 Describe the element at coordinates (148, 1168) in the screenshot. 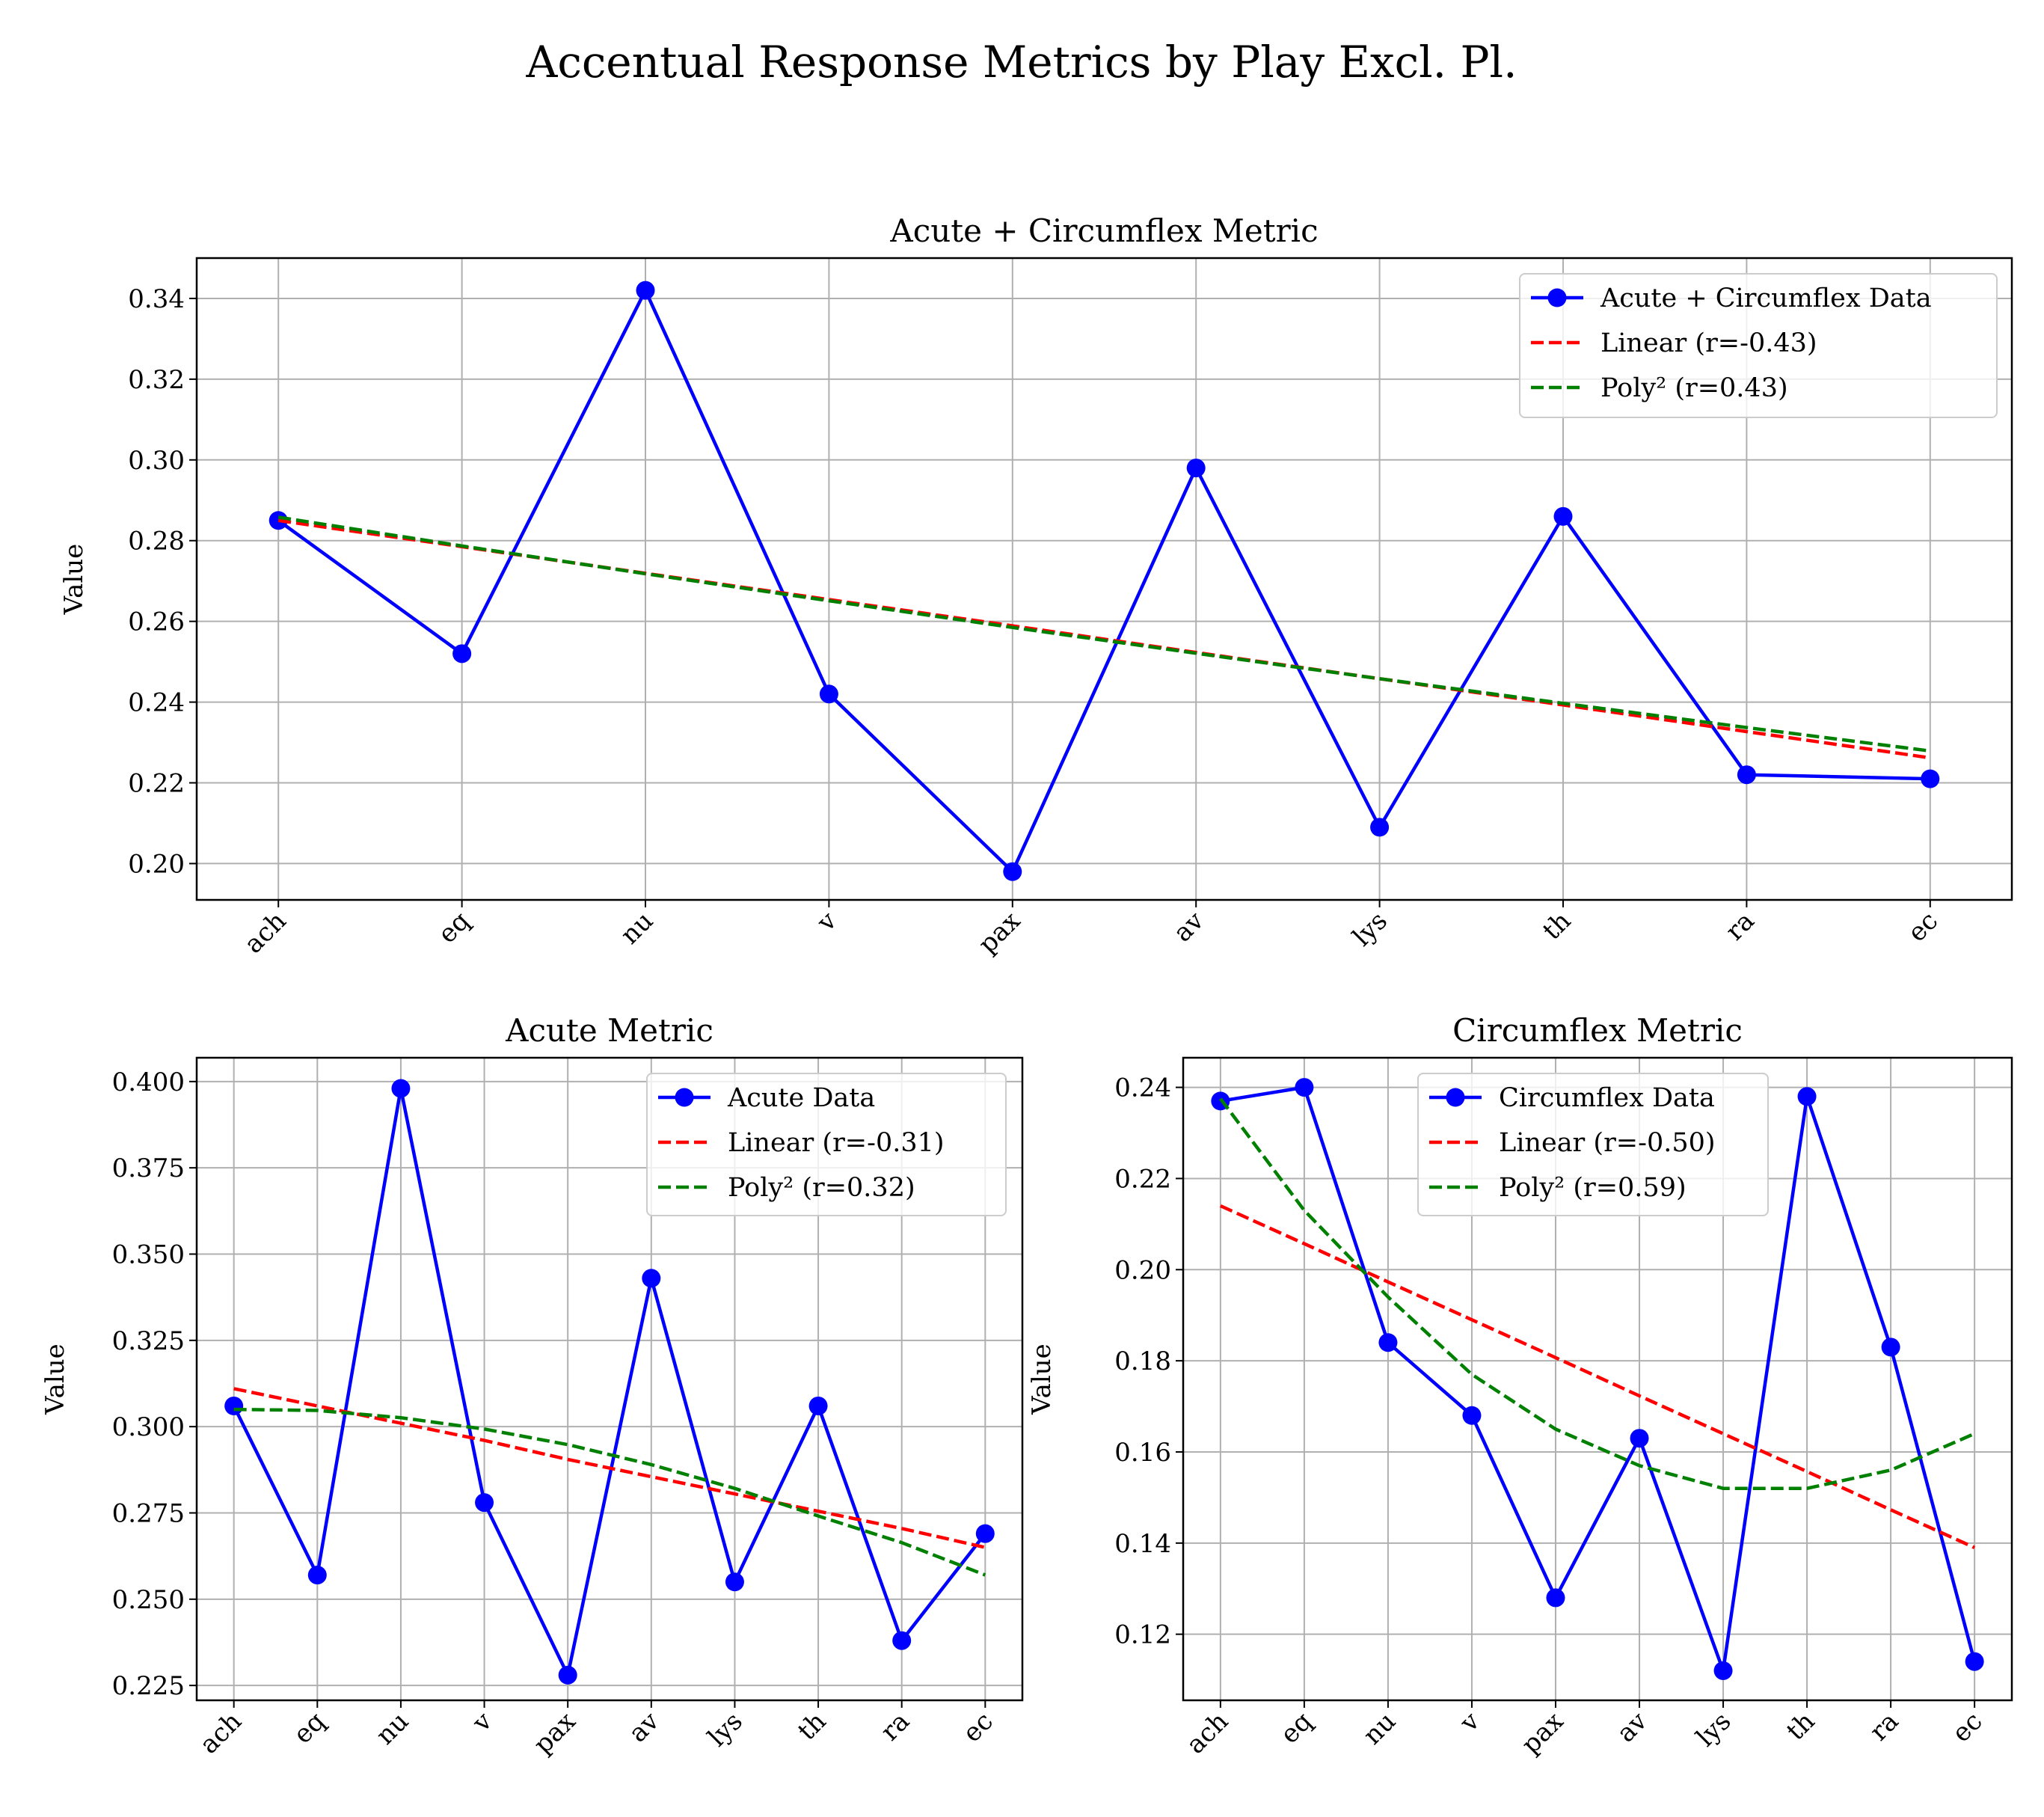

I see `y-tick-label: 0.375` at that location.